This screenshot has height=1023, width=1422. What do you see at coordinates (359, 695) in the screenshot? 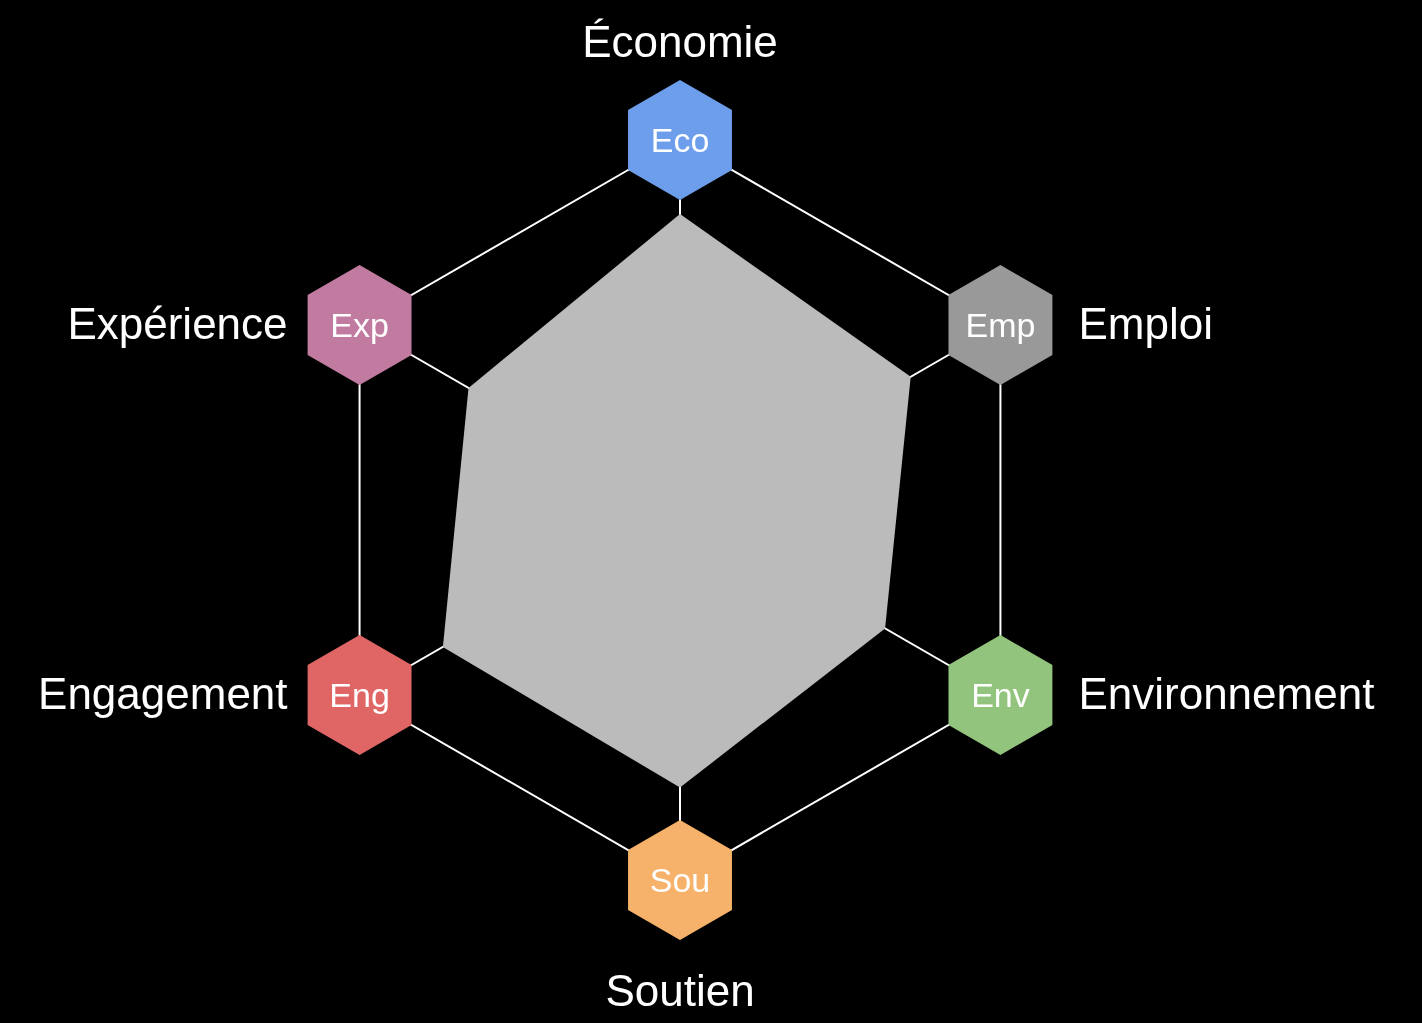
I see `hexagon-badge: Eng` at bounding box center [359, 695].